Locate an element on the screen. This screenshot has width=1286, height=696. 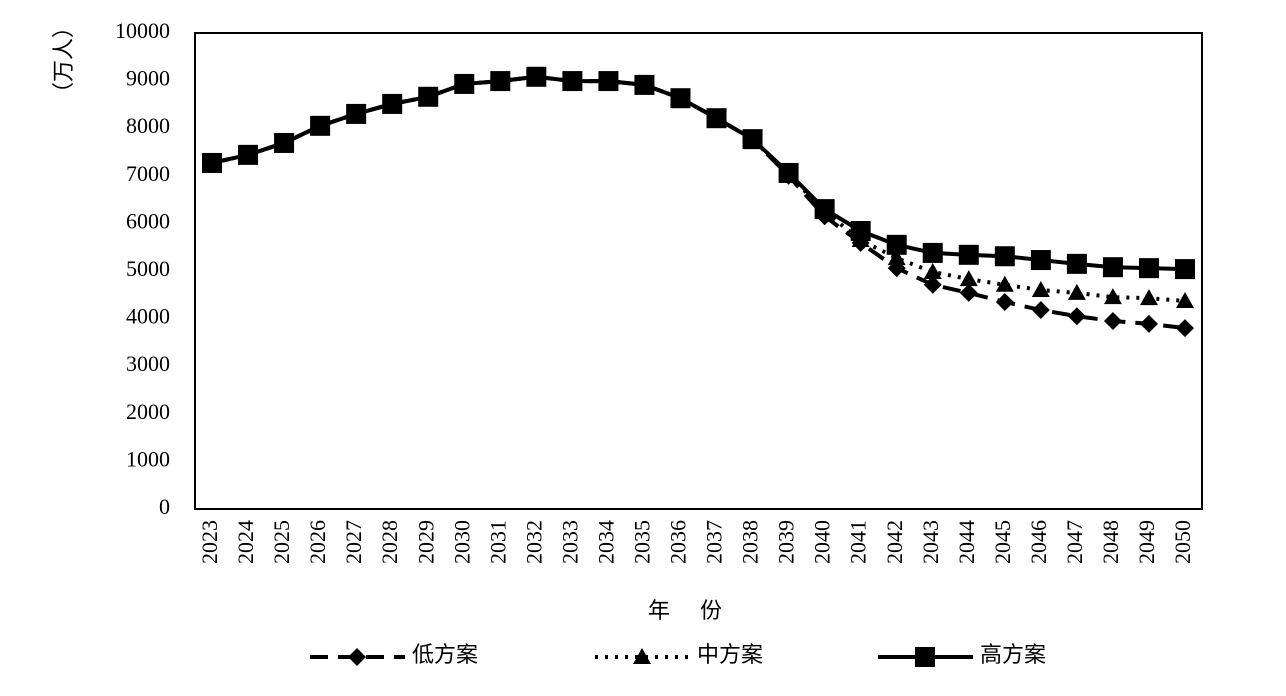
x-tick-label: 2046 is located at coordinates (1038, 542).